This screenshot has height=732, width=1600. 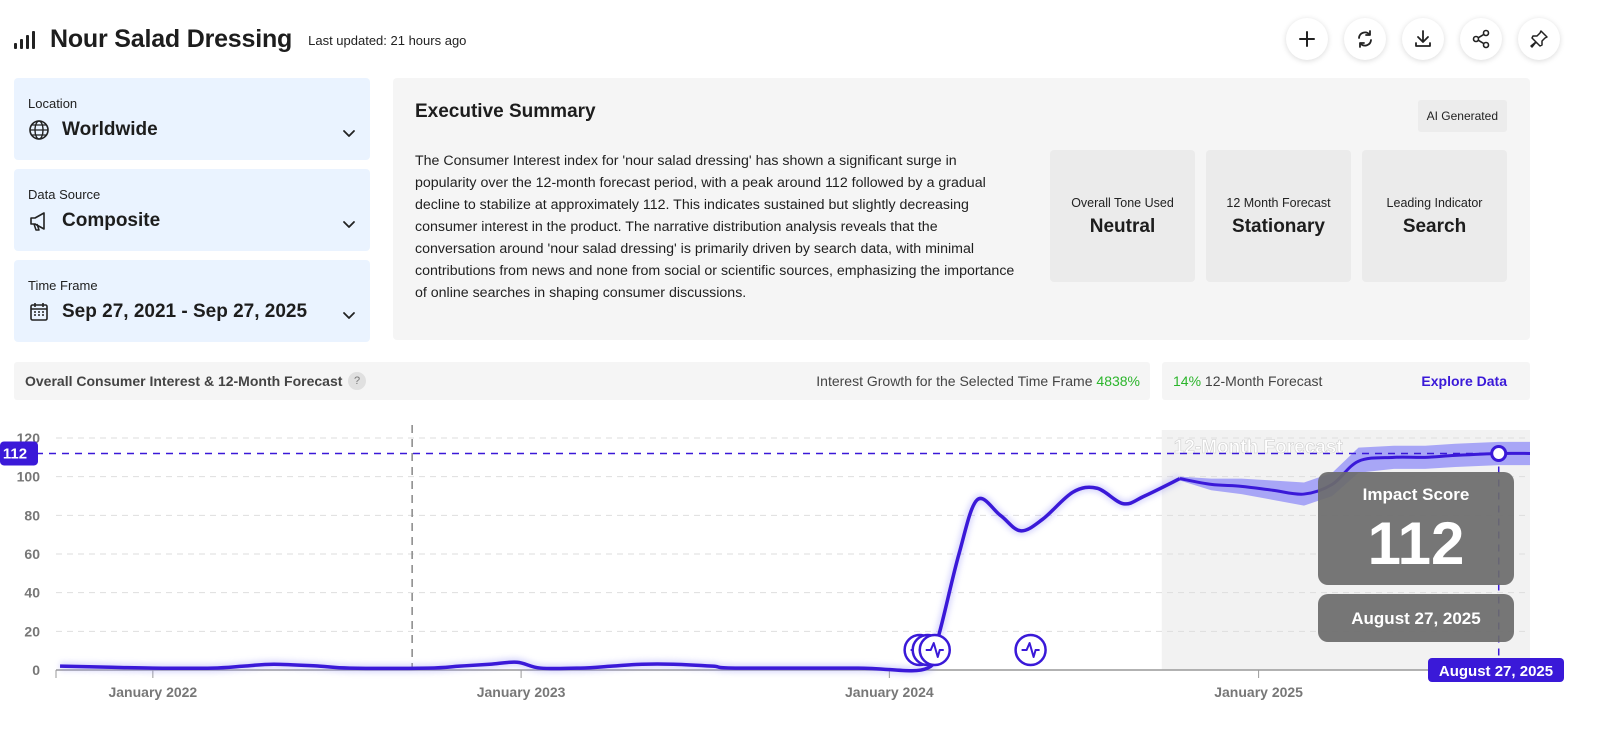 I want to click on impact-date-label: August 27, 2025, so click(x=1415, y=618).